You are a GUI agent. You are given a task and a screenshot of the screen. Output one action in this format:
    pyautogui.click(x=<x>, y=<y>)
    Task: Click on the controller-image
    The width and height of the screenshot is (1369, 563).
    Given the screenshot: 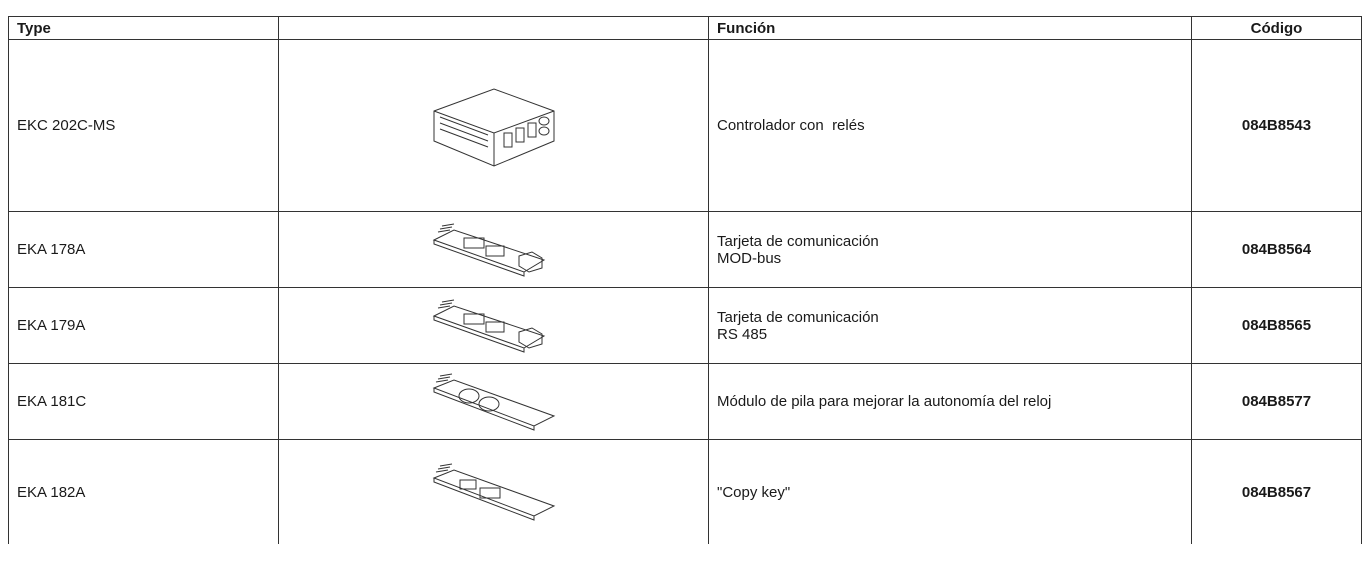 What is the action you would take?
    pyautogui.click(x=493, y=127)
    